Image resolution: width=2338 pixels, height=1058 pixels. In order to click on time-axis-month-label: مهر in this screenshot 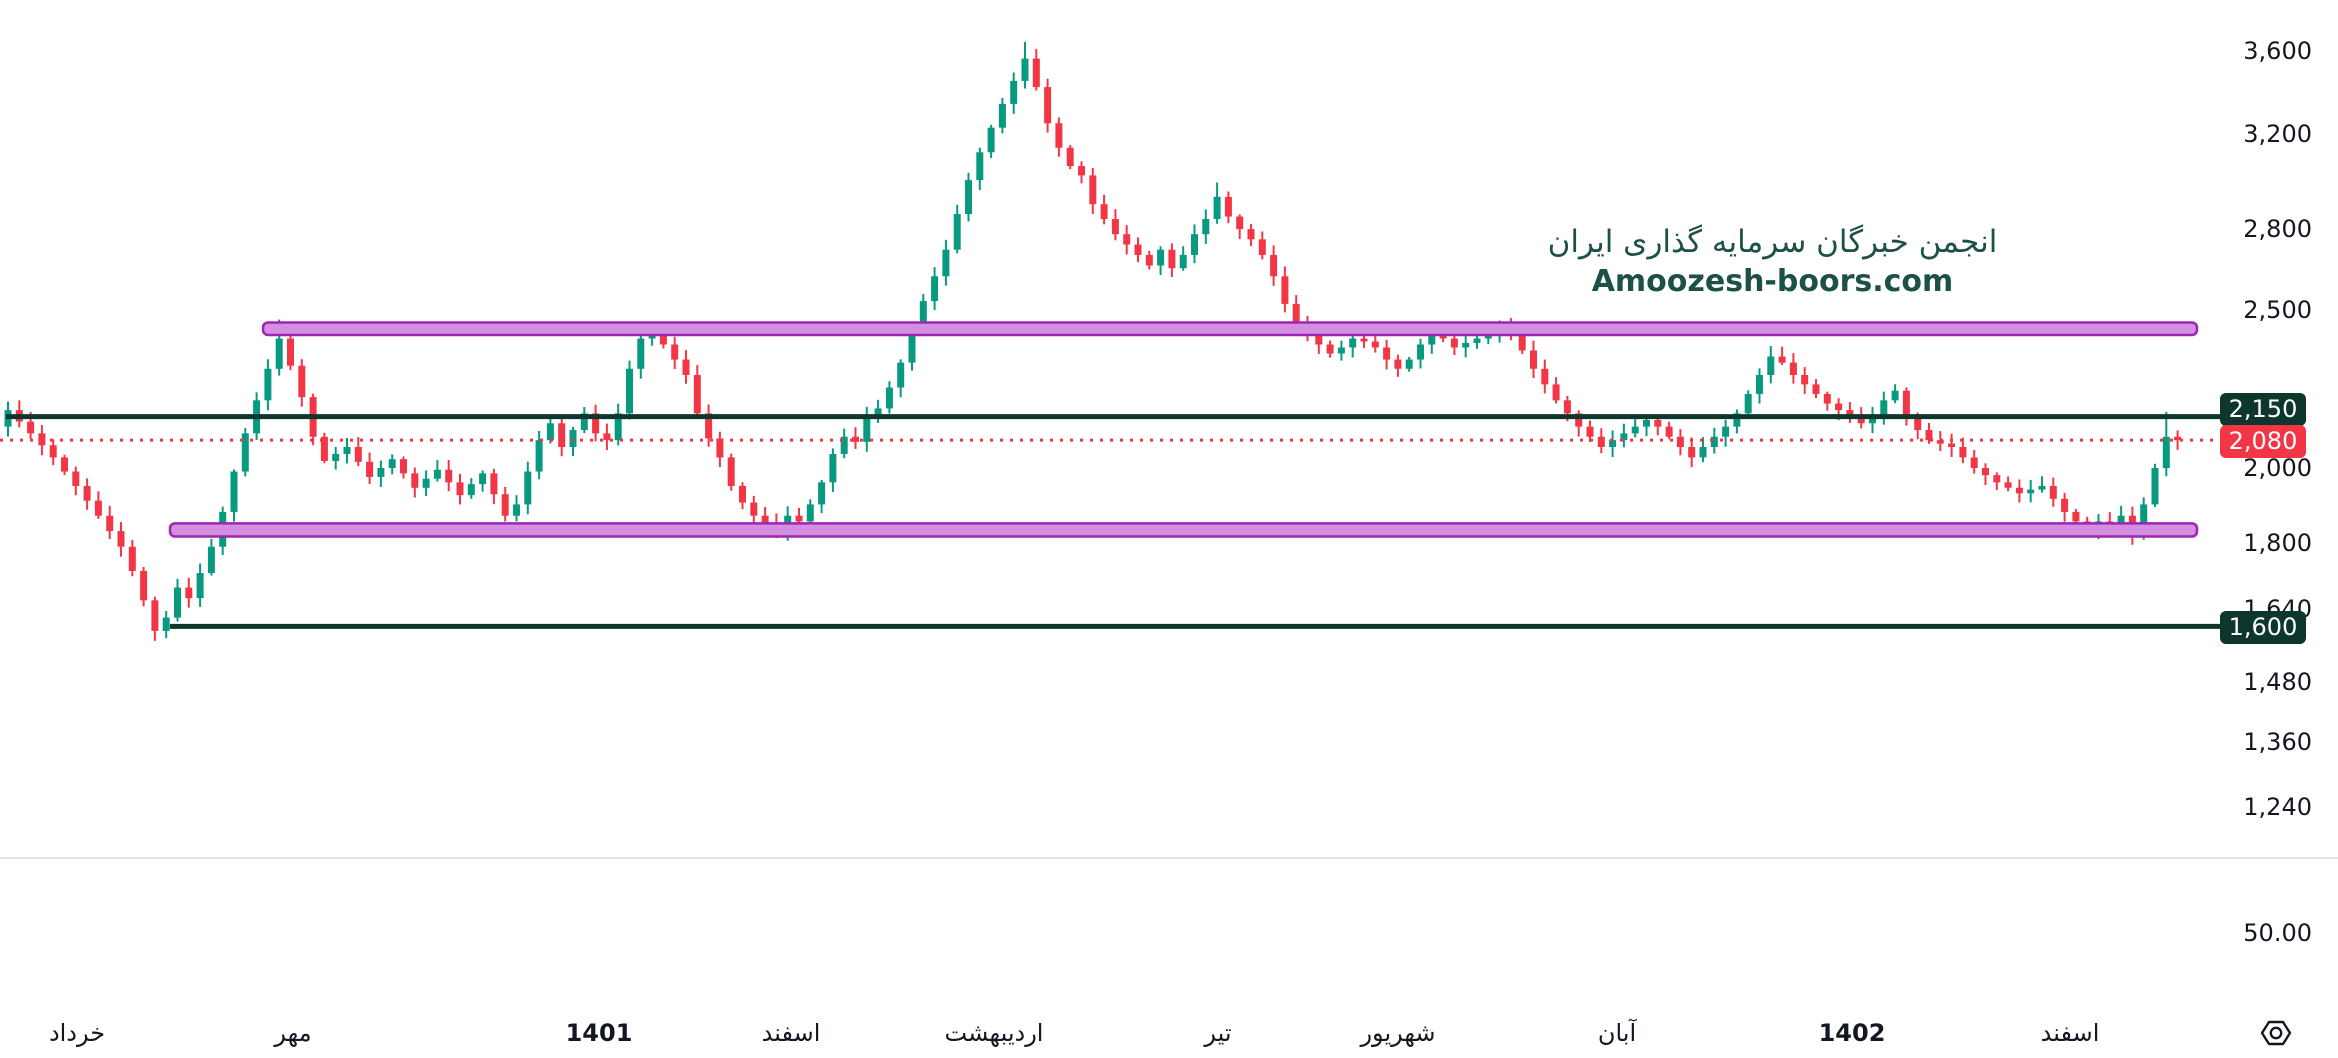, I will do `click(293, 1033)`.